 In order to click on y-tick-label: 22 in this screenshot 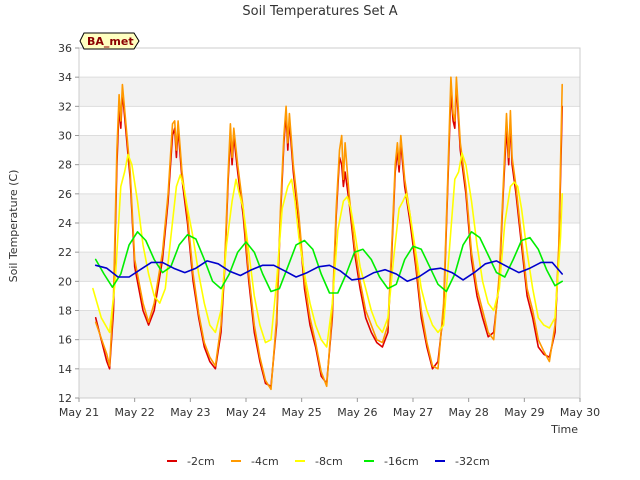, I will do `click(65, 252)`.